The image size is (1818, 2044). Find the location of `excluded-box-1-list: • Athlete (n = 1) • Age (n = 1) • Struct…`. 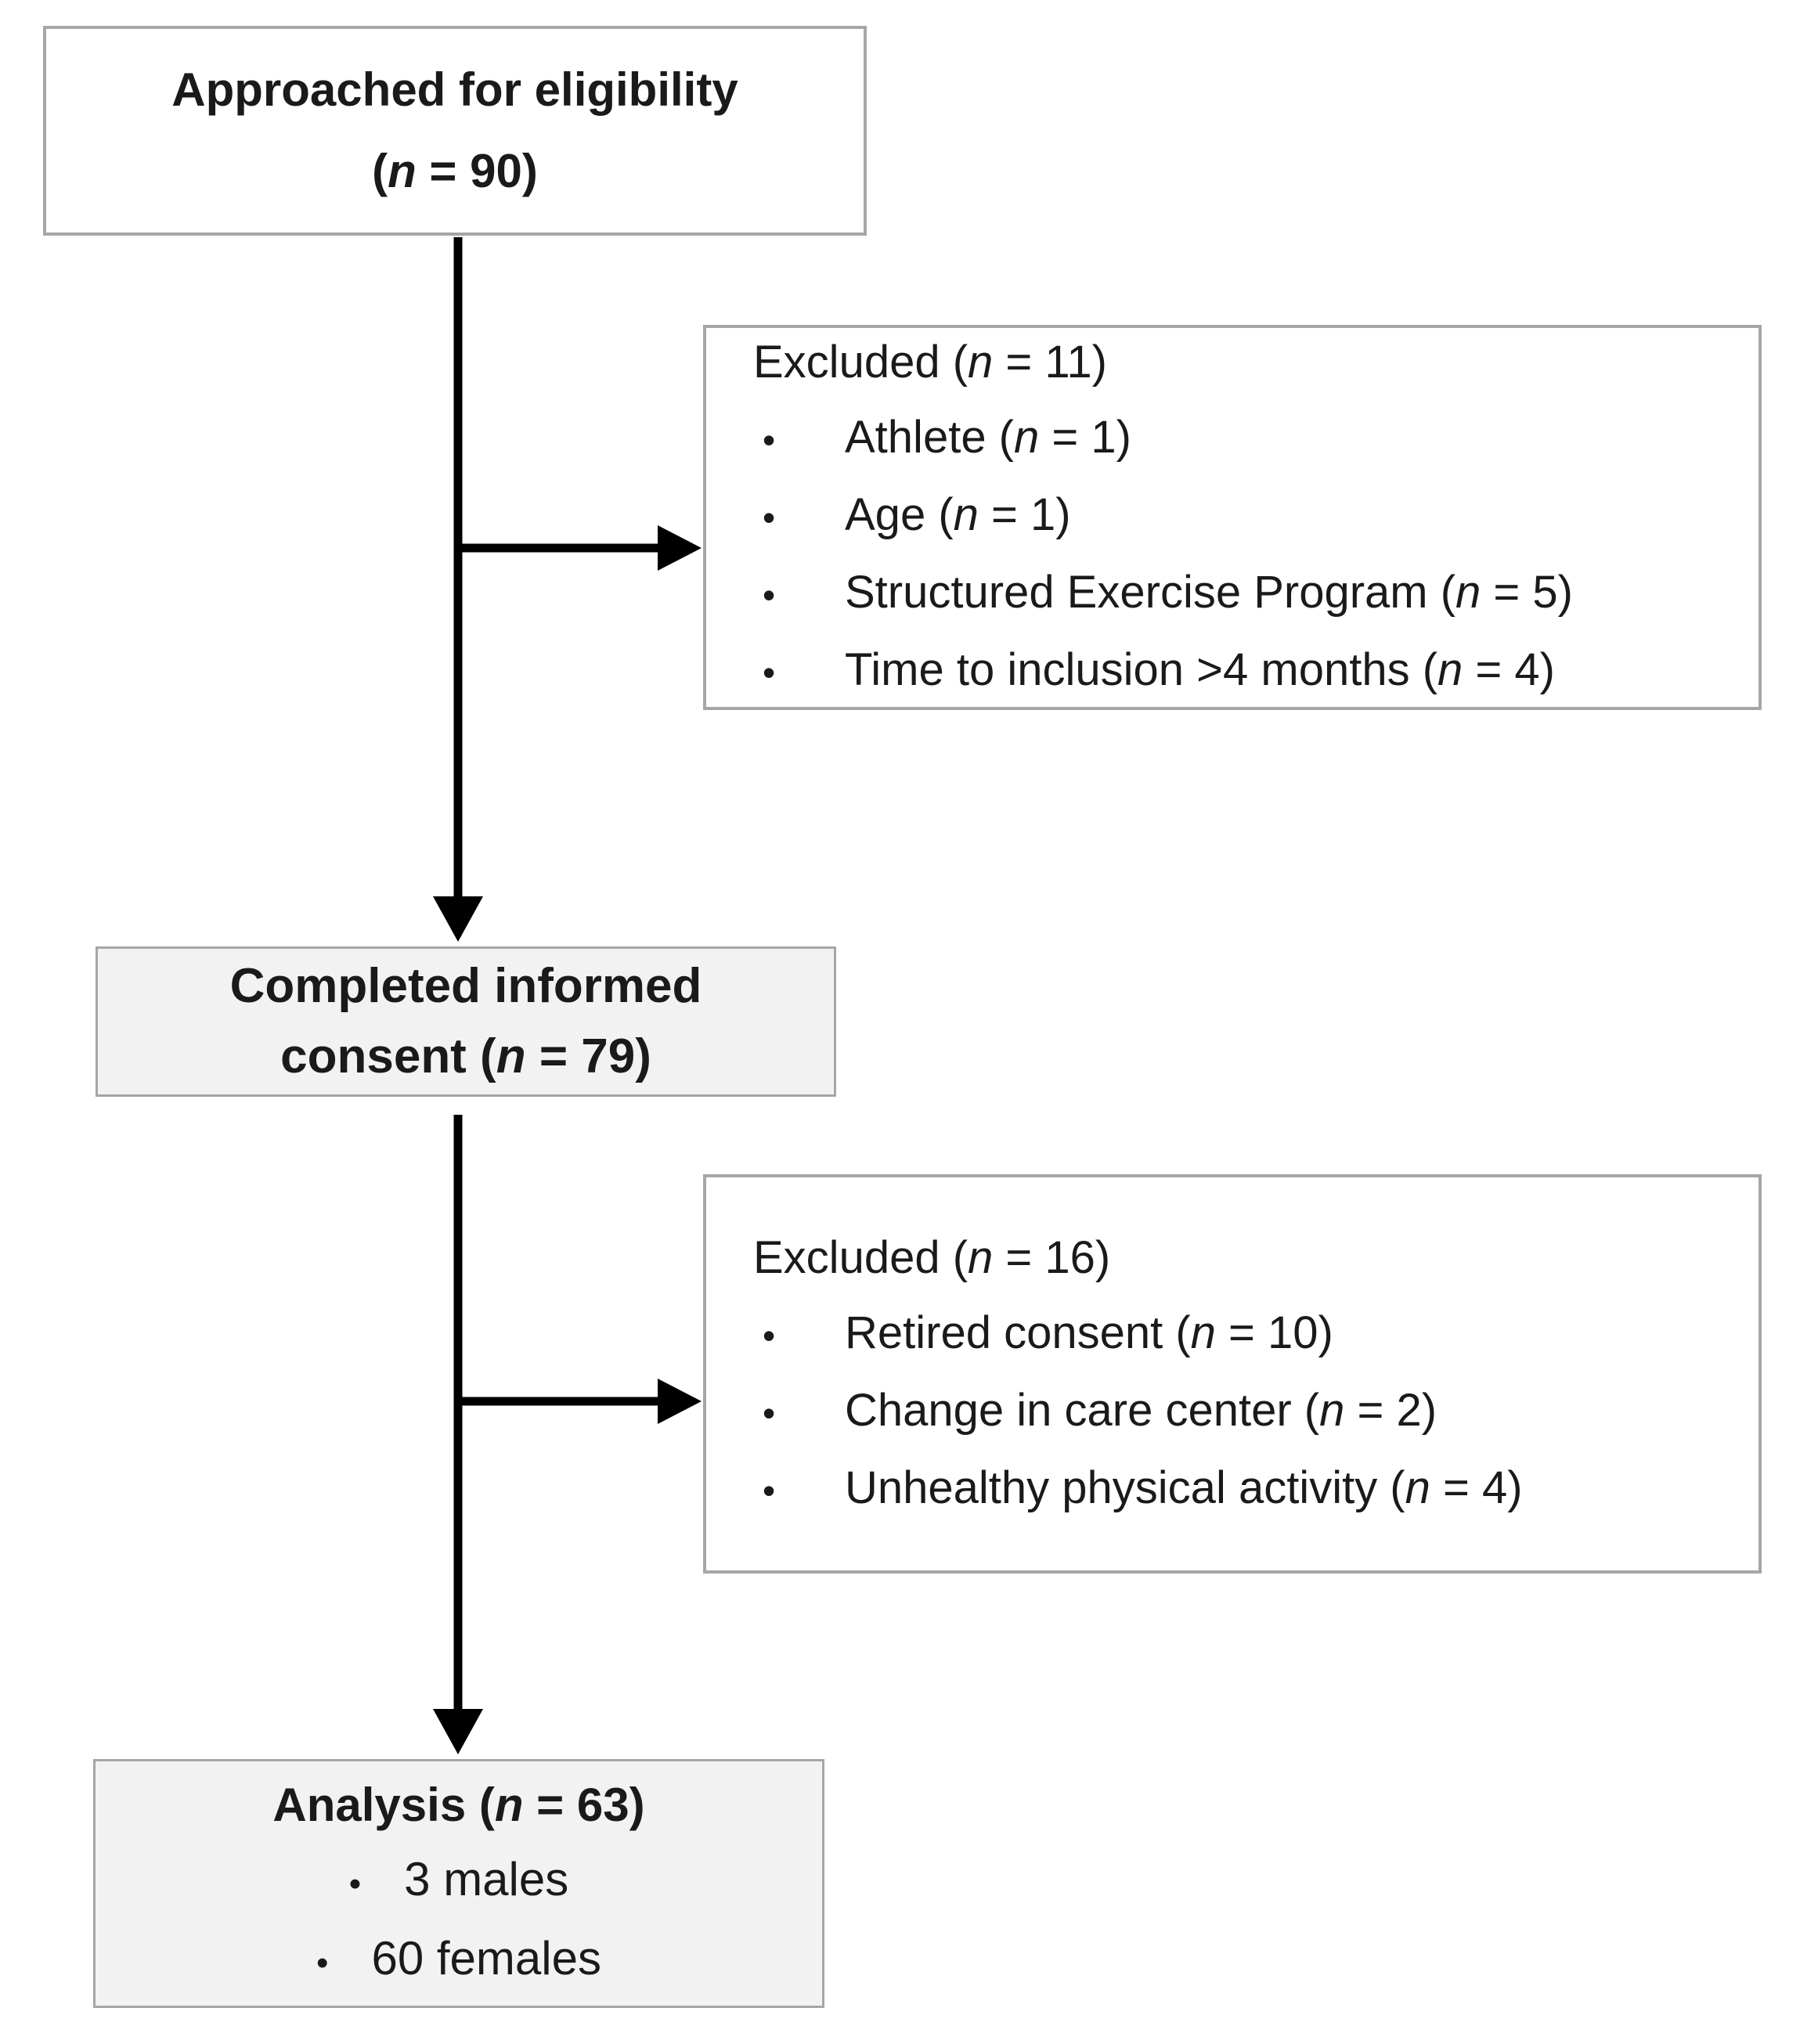

excluded-box-1-list: • Athlete (n = 1) • Age (n = 1) • Struct… is located at coordinates (1248, 555).